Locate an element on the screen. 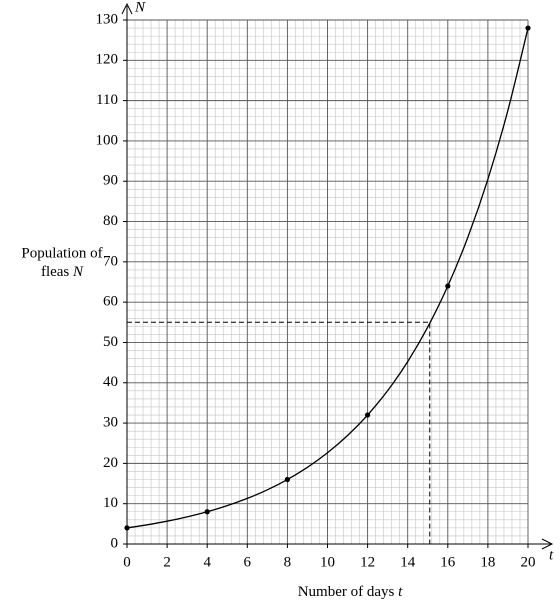  x-tick-label: 2 is located at coordinates (167, 562).